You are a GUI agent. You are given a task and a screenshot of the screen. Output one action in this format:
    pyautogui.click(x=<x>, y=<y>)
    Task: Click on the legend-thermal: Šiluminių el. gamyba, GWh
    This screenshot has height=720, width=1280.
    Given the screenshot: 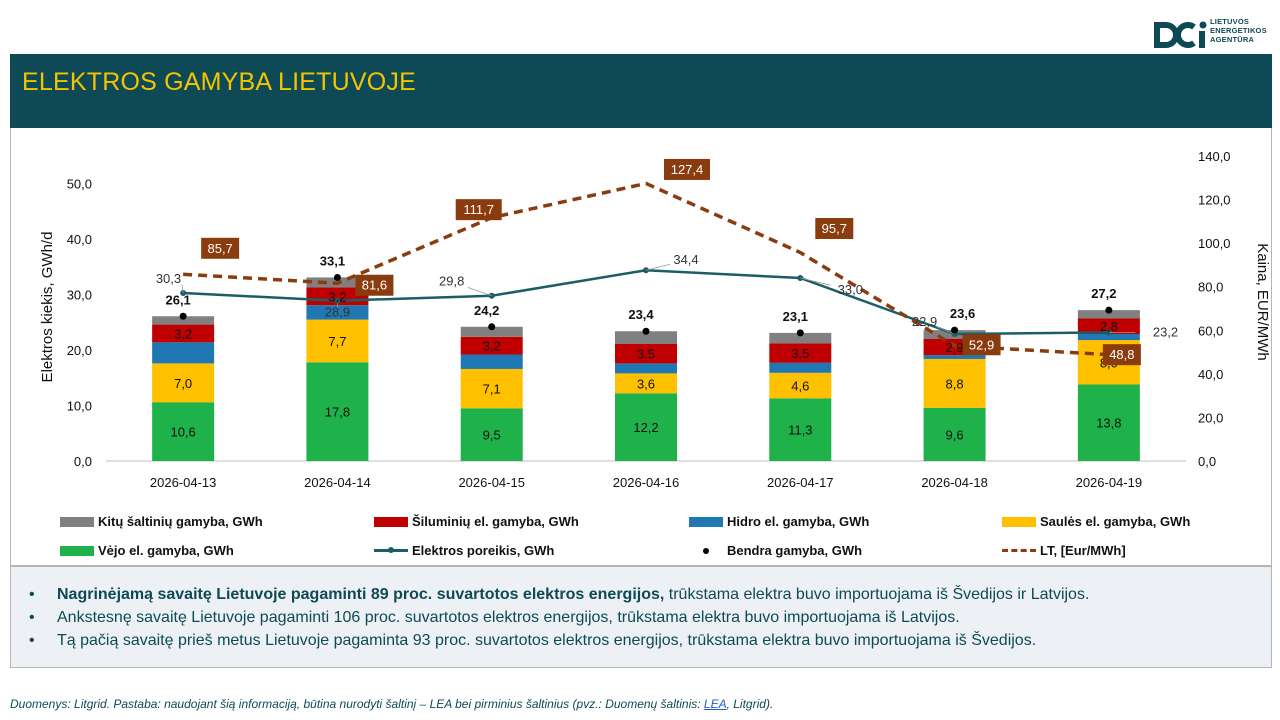 What is the action you would take?
    pyautogui.click(x=476, y=521)
    